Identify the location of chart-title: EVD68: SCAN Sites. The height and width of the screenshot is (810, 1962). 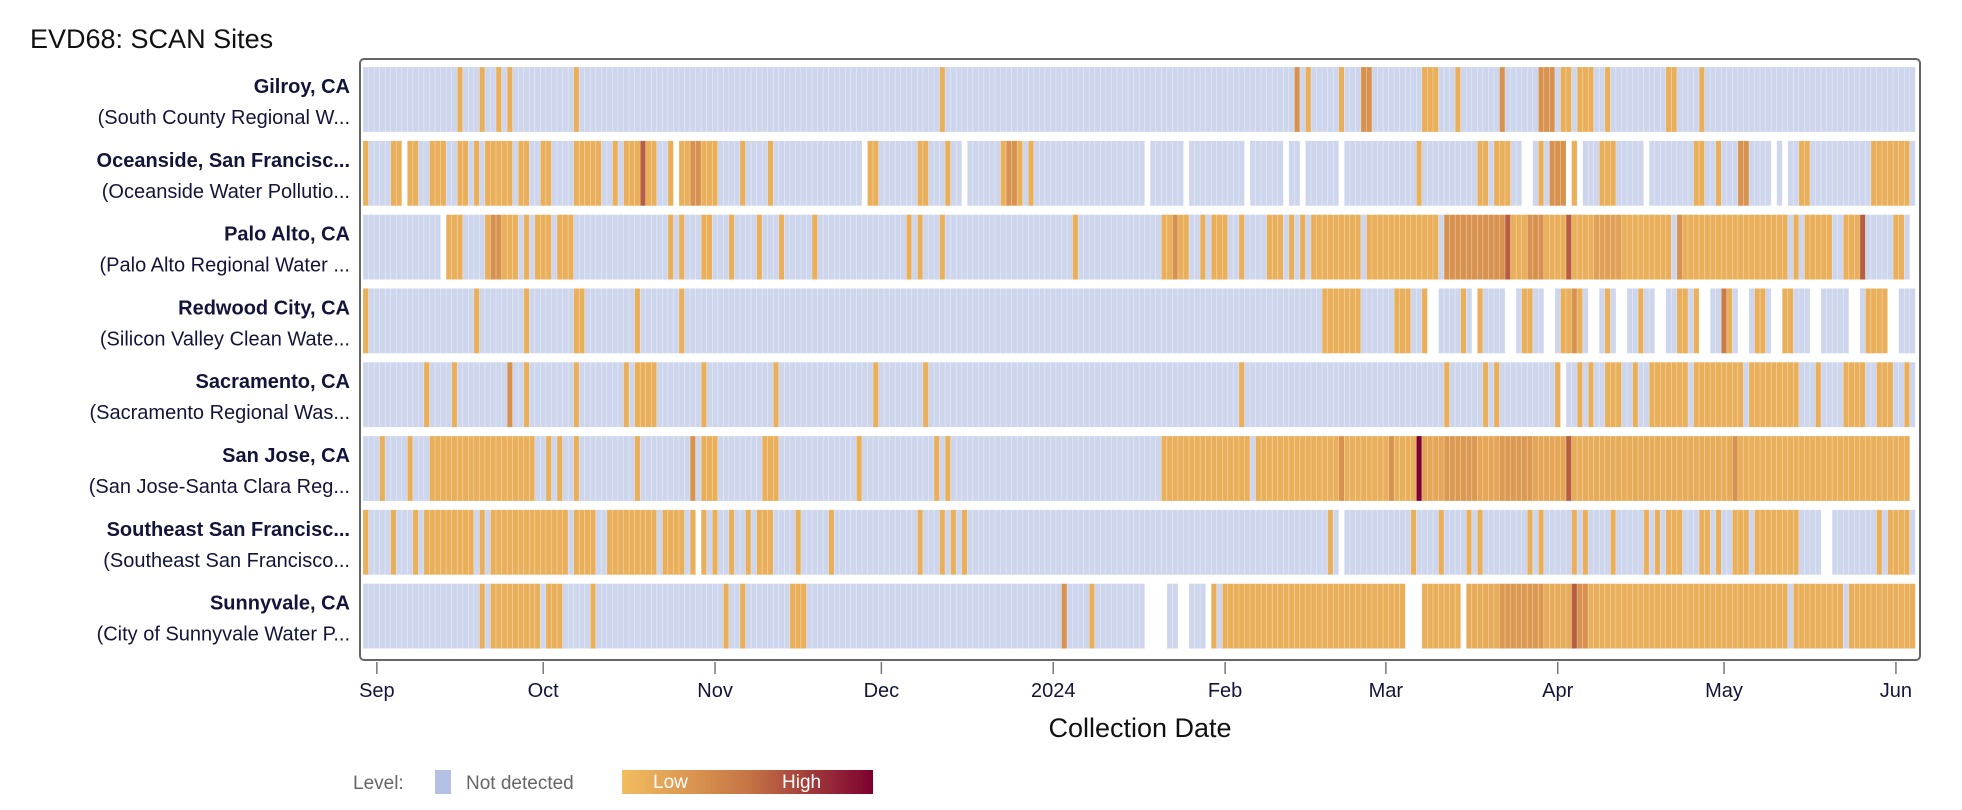
(151, 39).